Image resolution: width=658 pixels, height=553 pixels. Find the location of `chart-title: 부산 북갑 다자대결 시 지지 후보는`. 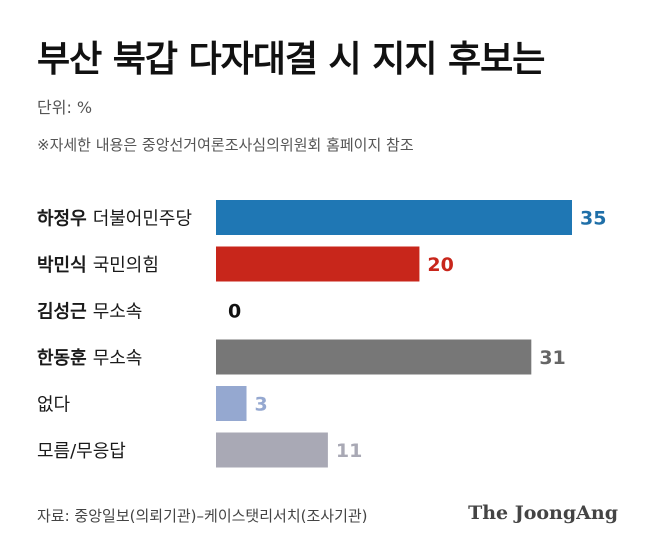

chart-title: 부산 북갑 다자대결 시 지지 후보는 is located at coordinates (291, 59).